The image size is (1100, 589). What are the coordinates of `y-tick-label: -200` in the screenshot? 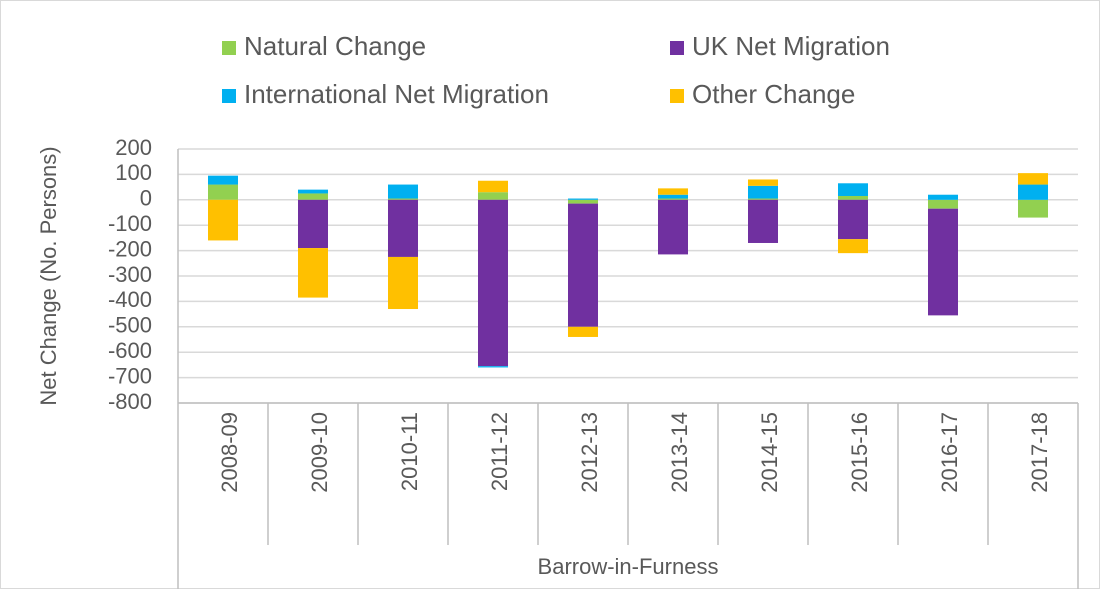 It's located at (130, 248).